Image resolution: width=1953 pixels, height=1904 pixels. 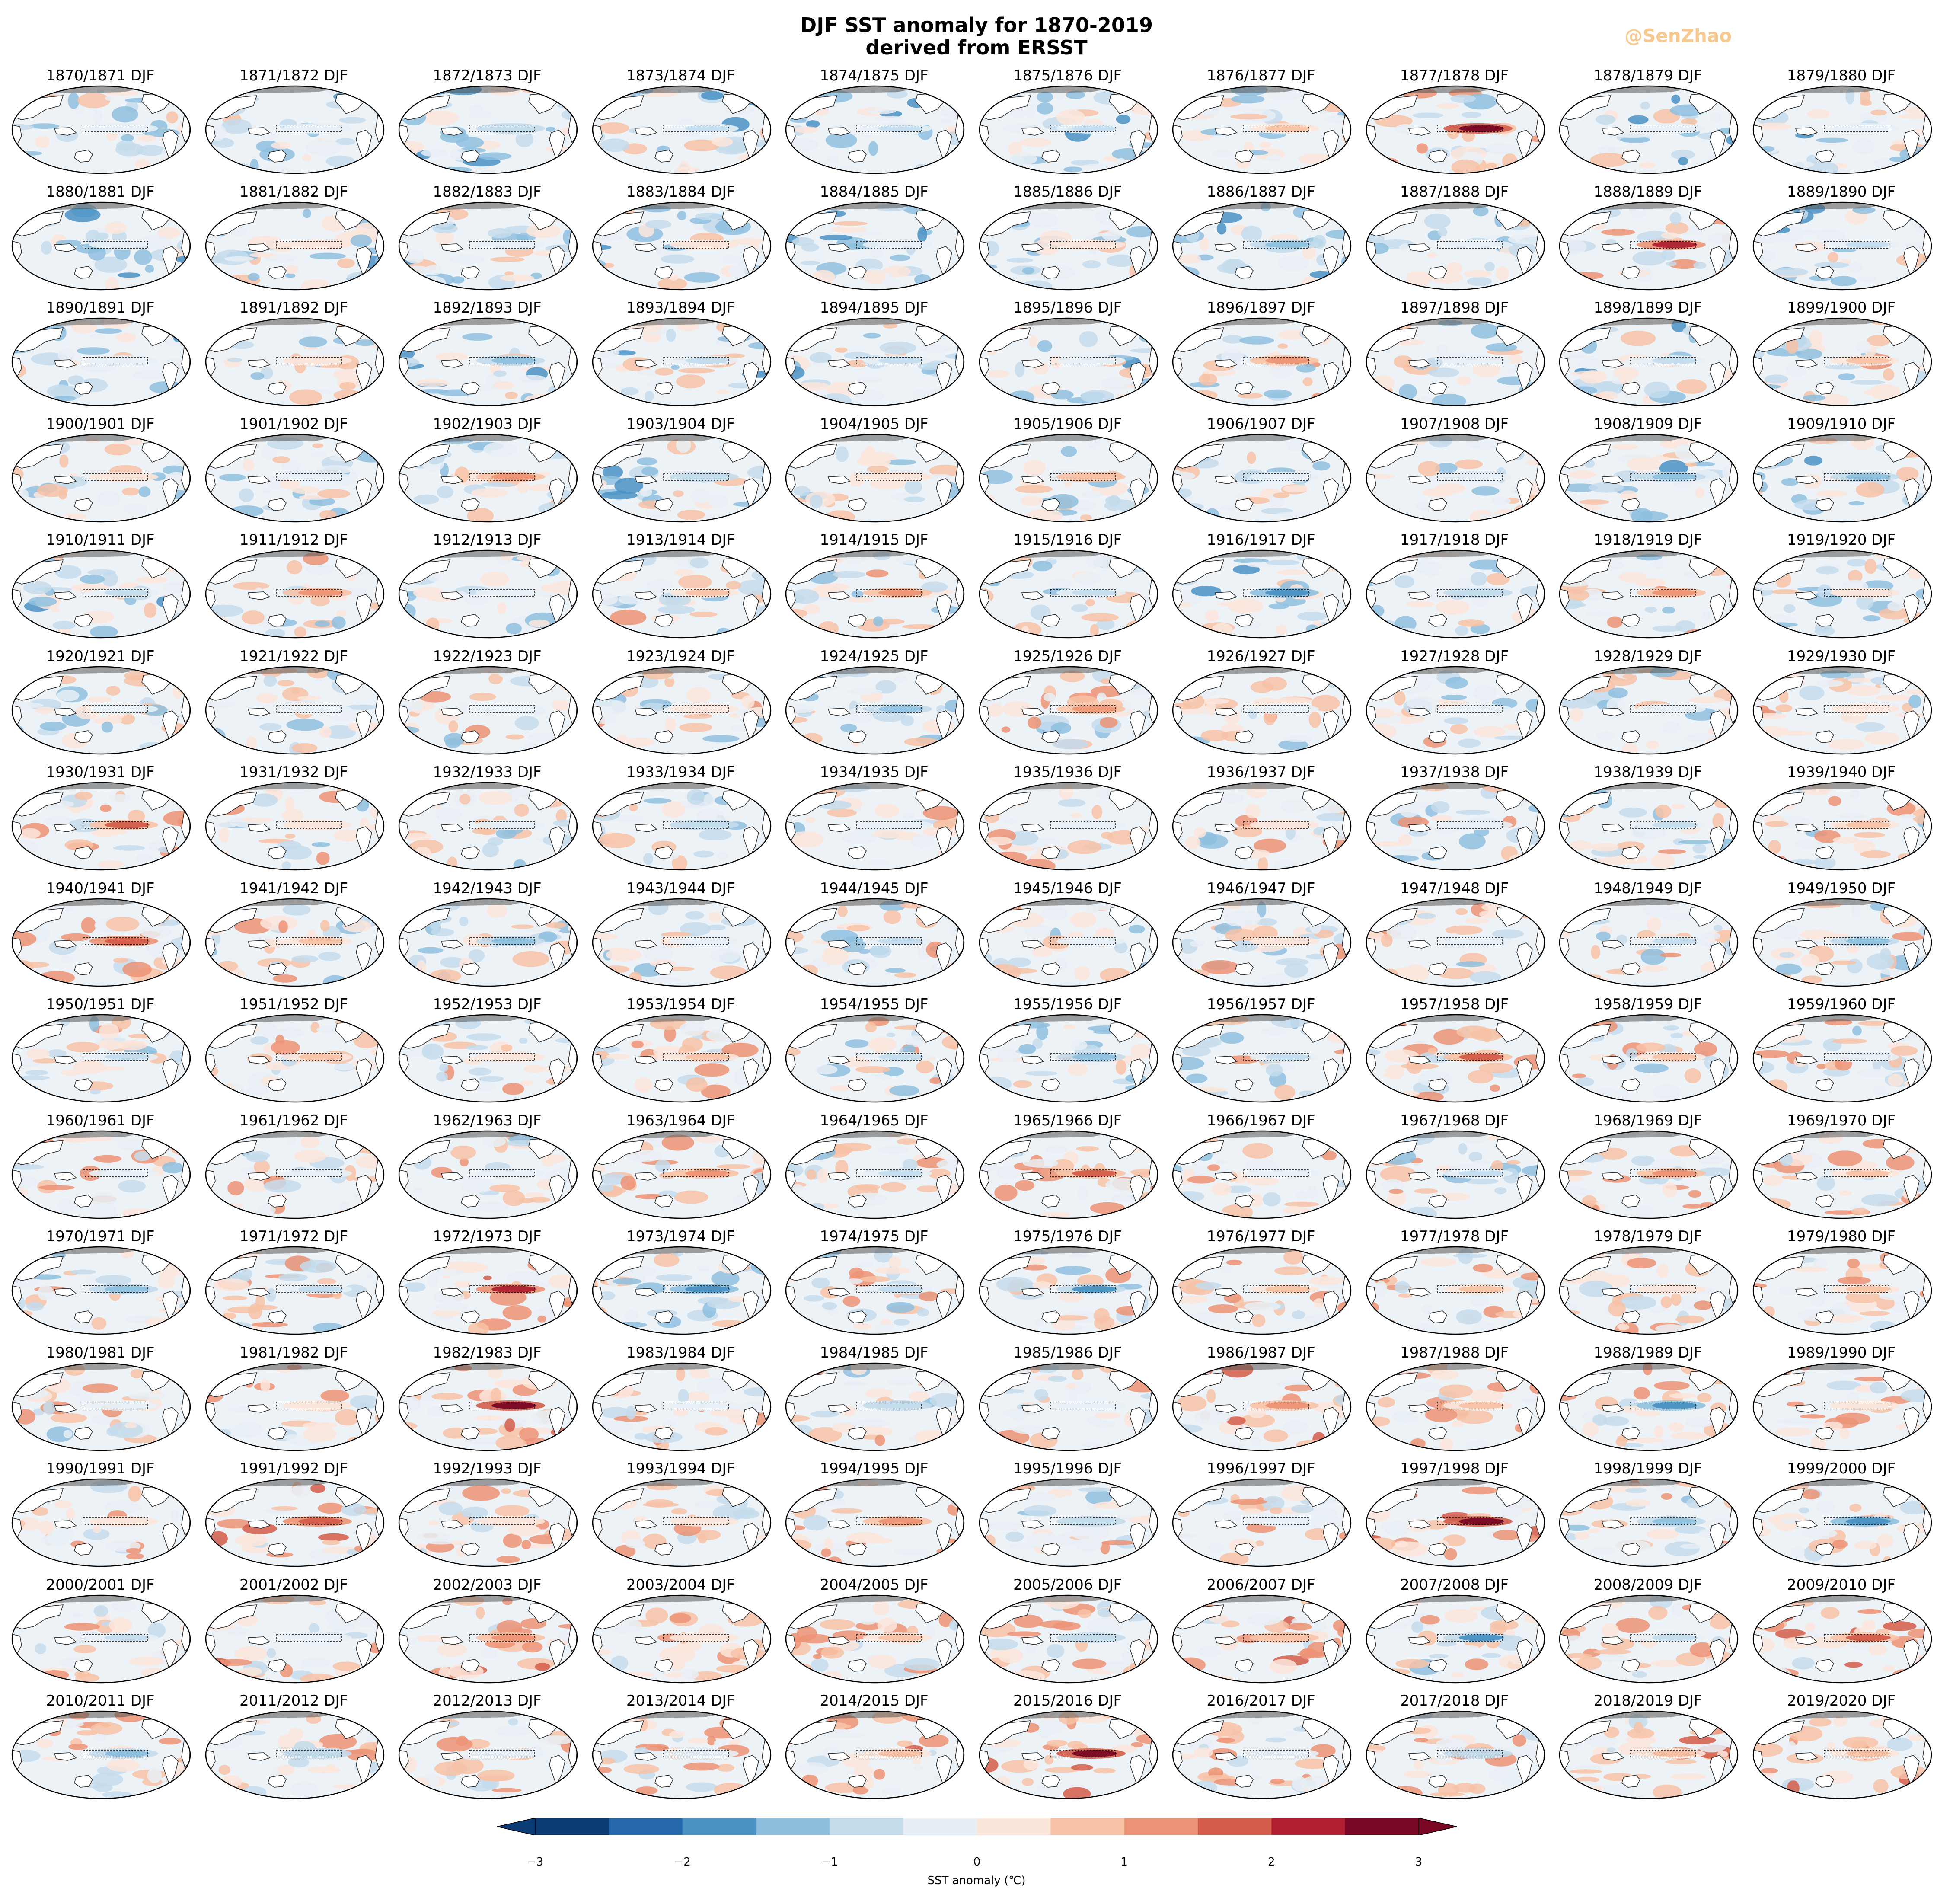 I want to click on map-panel: 1920/1921 DJF, so click(x=100, y=706).